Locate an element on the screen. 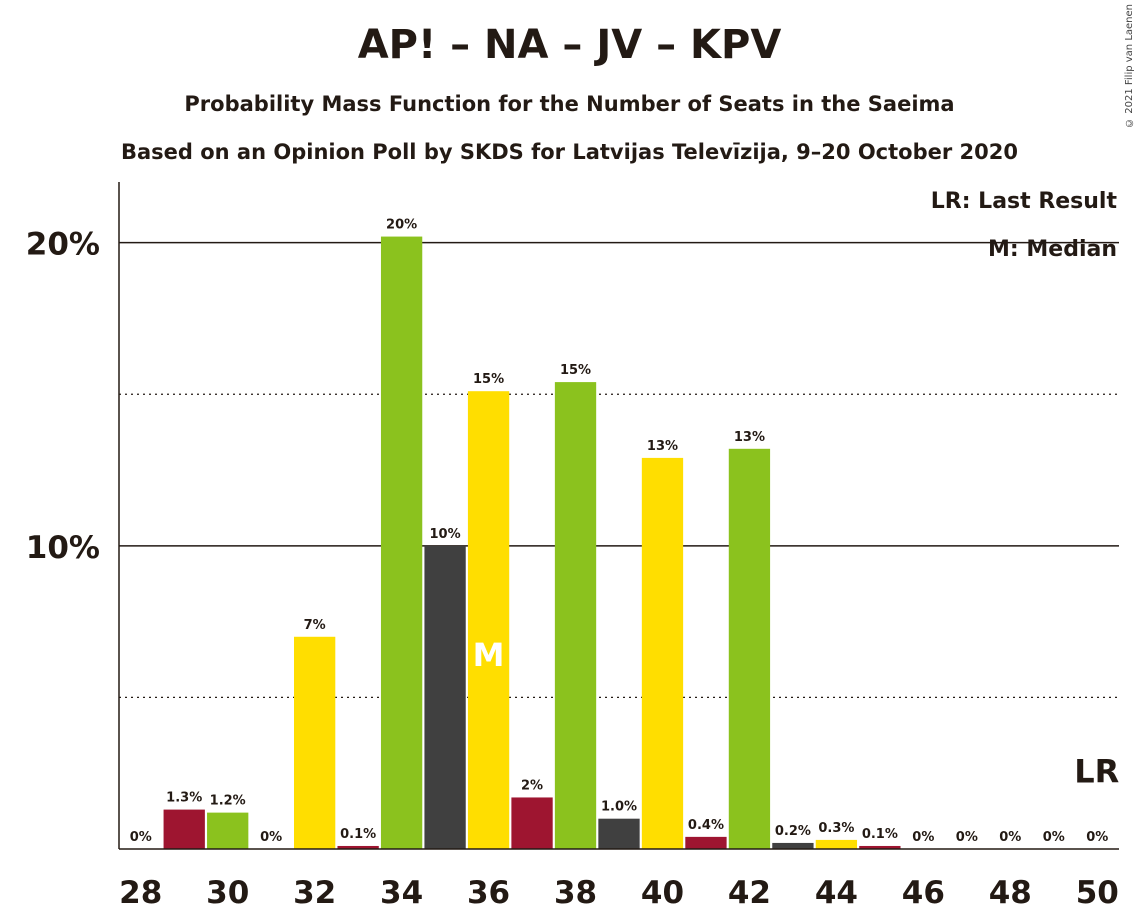 Image resolution: width=1139 pixels, height=924 pixels. y-ticks: 10% 20% is located at coordinates (63, 396).